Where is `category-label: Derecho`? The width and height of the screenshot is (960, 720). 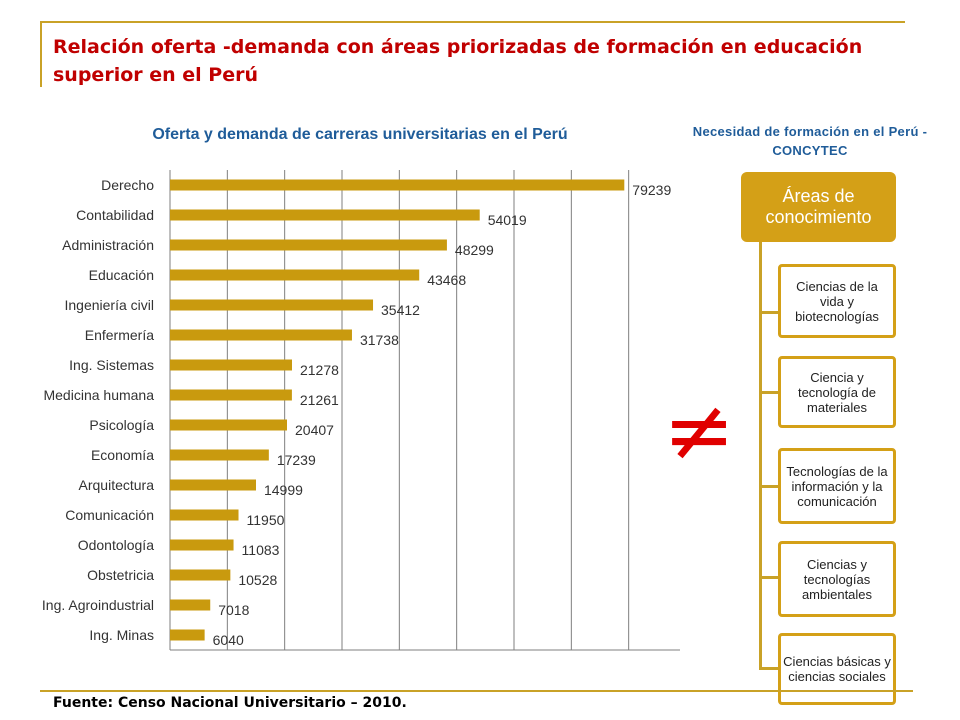
category-label: Derecho is located at coordinates (127, 185).